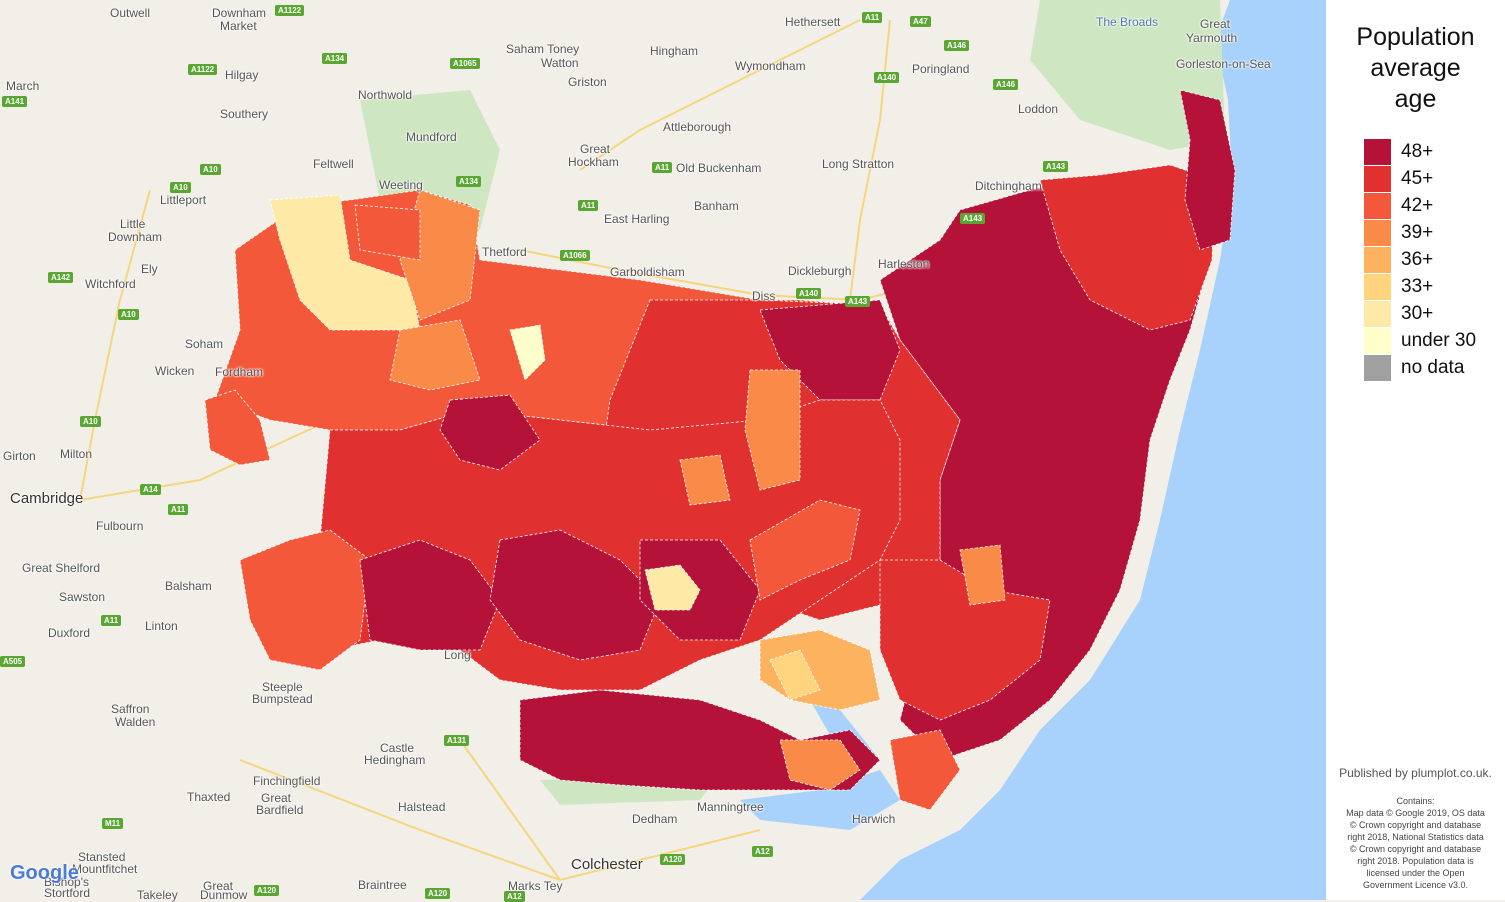  I want to click on place-label: Banham, so click(716, 206).